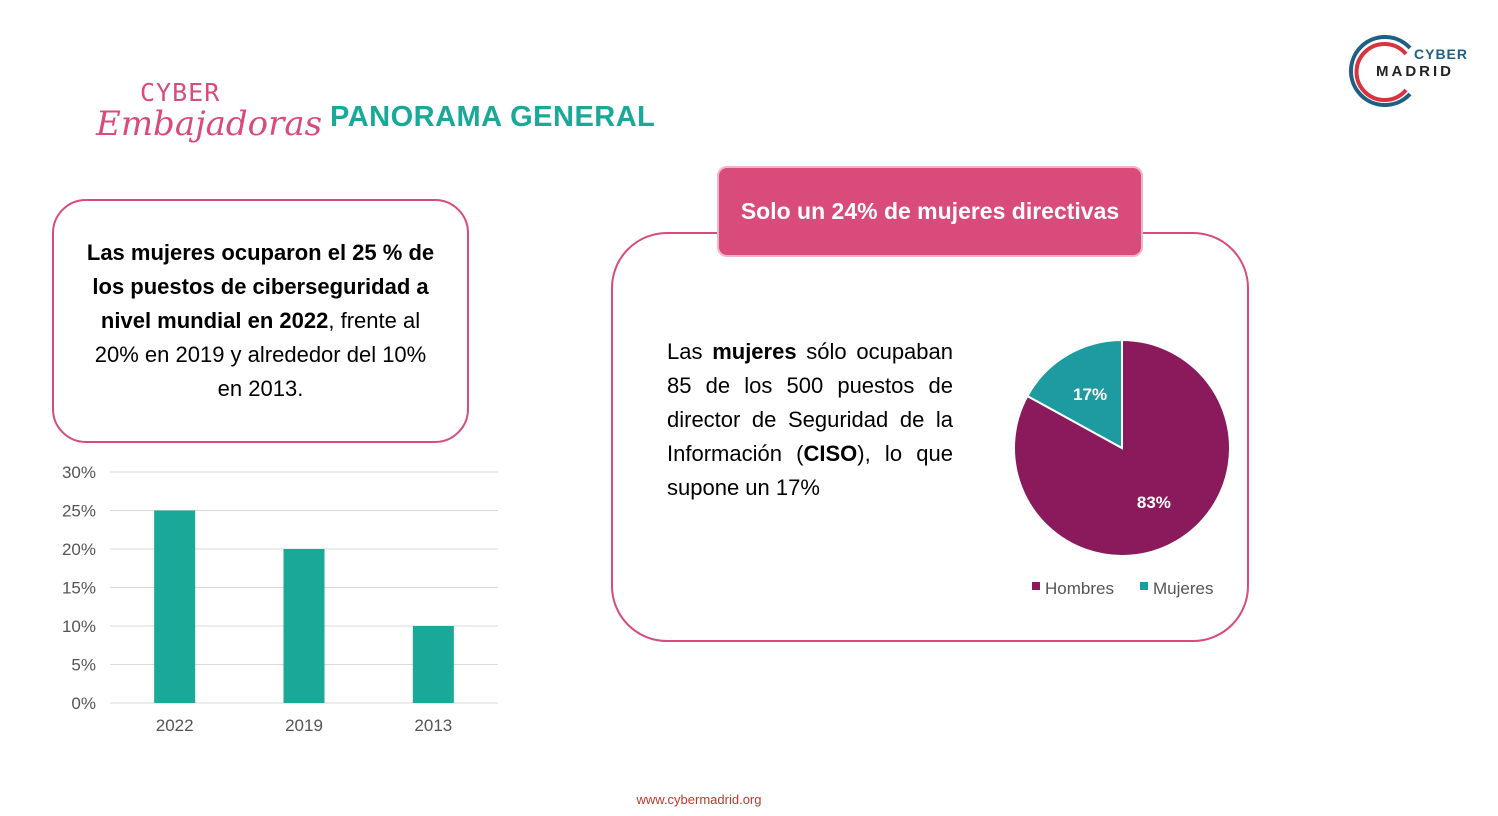 Image resolution: width=1498 pixels, height=816 pixels. What do you see at coordinates (79, 549) in the screenshot?
I see `bar-ytick-label: 20%` at bounding box center [79, 549].